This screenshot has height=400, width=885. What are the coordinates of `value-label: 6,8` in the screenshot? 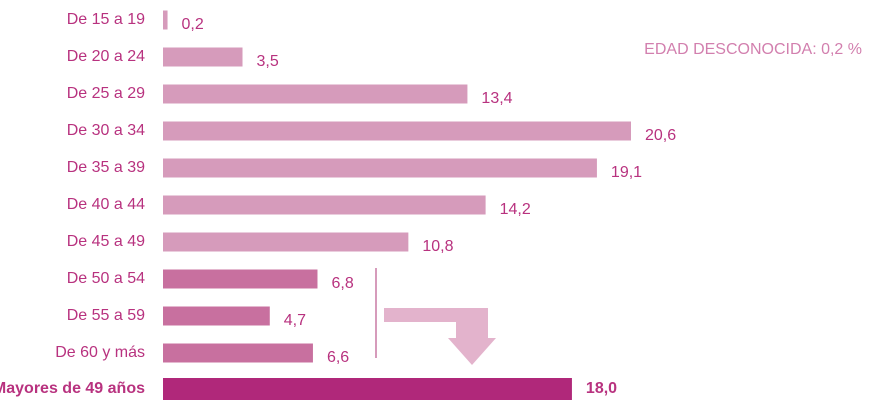 It's located at (342, 283).